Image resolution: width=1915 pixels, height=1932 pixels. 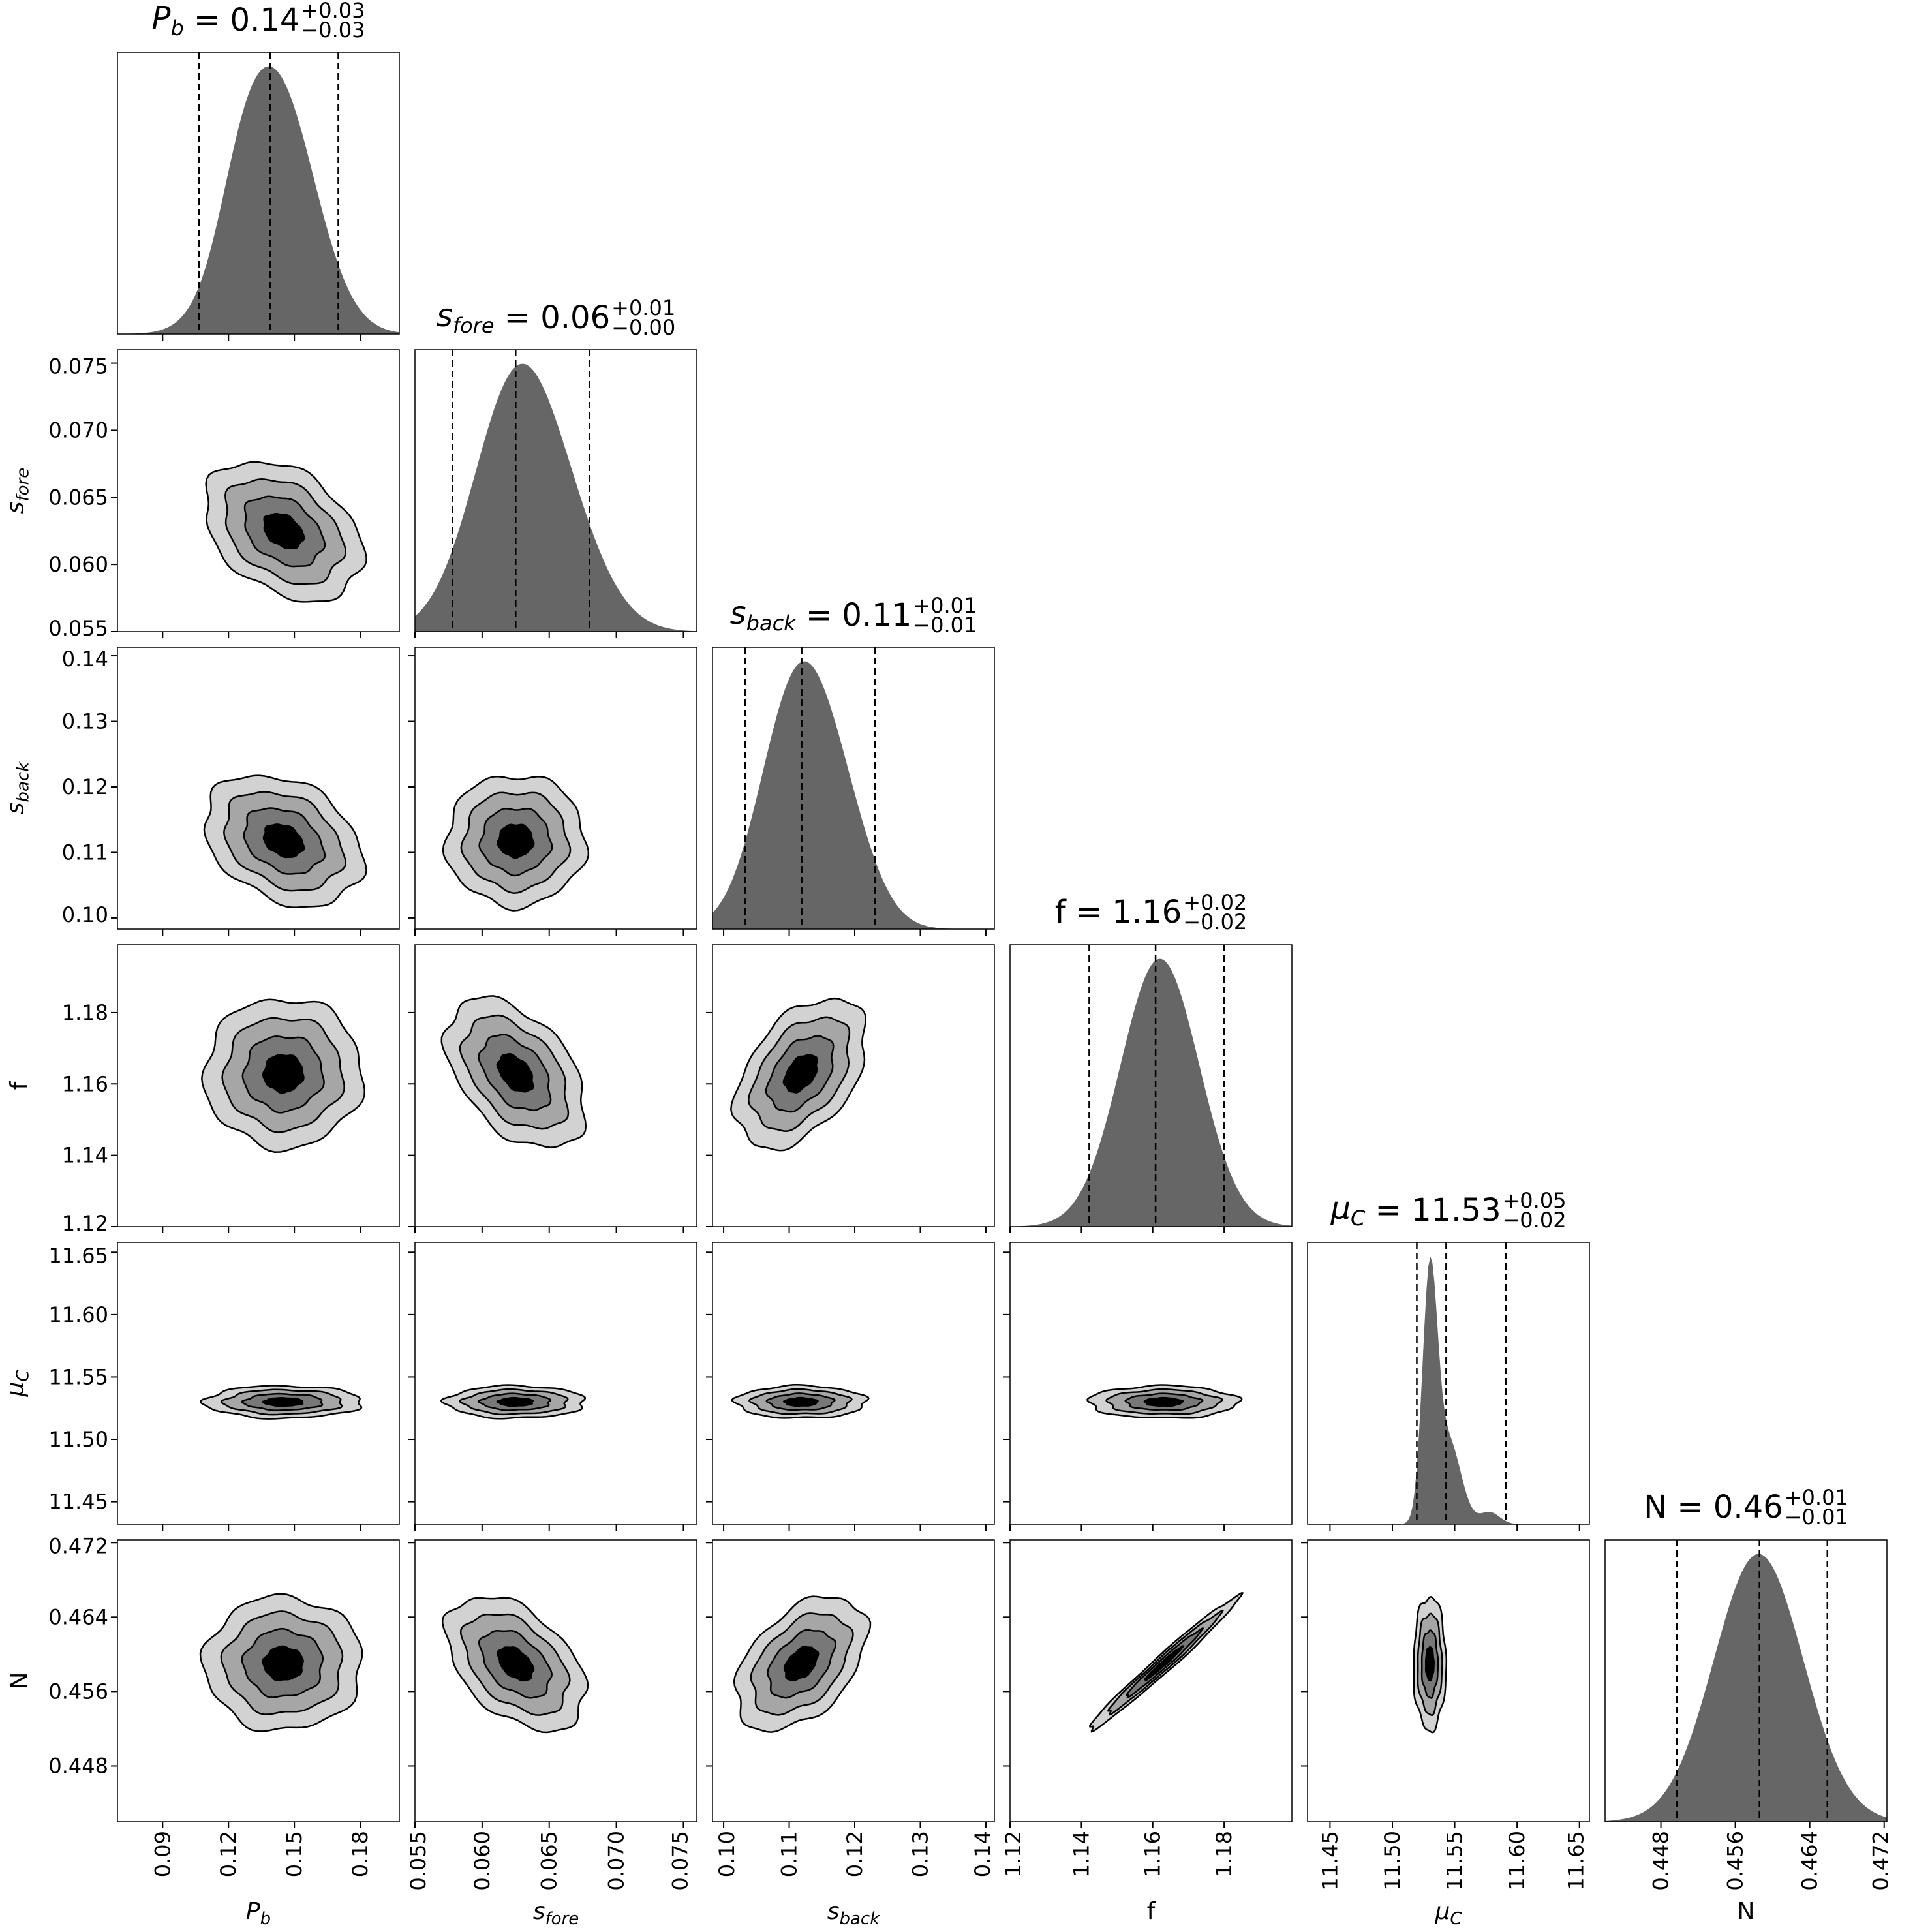 I want to click on title-value: = 0.06, so click(x=552, y=317).